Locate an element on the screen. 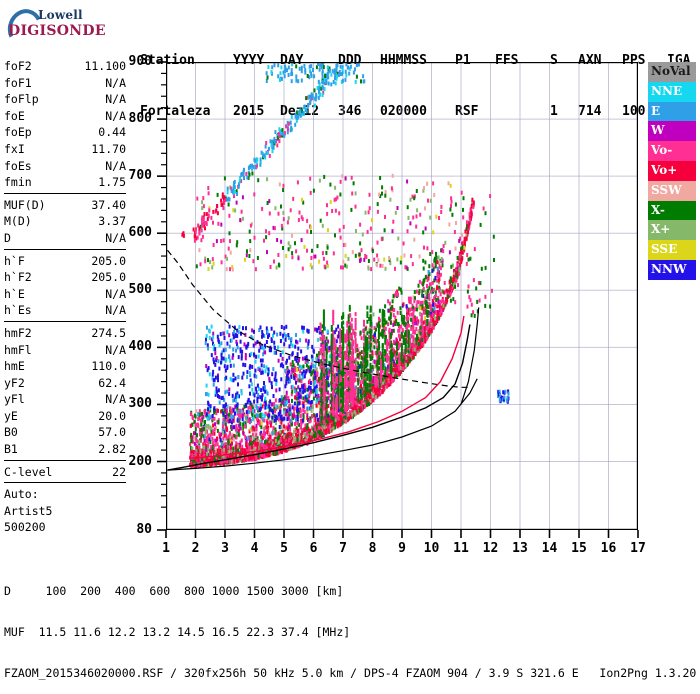  param-value: 11.70 is located at coordinates (108, 149).